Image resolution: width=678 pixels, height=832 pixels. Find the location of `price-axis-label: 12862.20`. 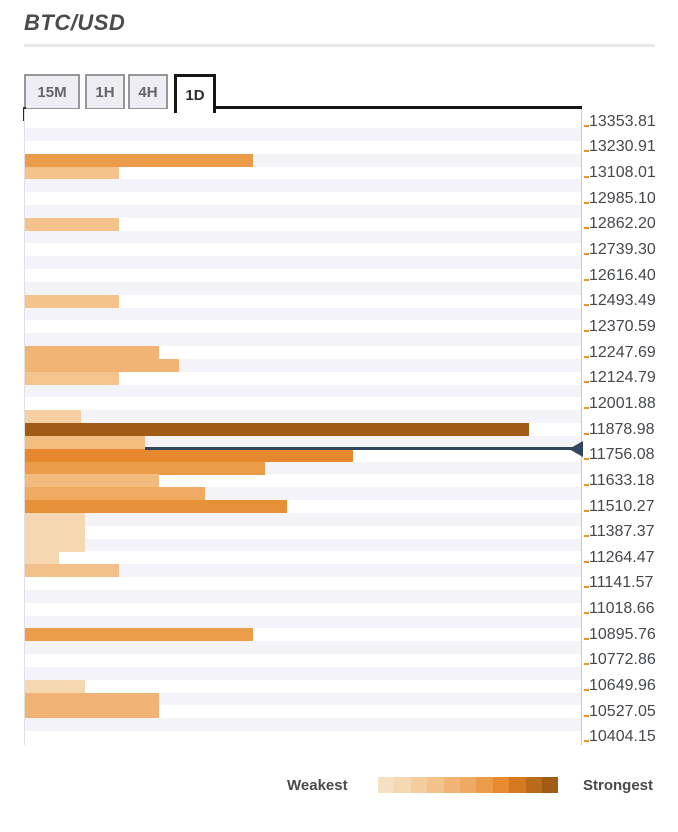

price-axis-label: 12862.20 is located at coordinates (622, 224).